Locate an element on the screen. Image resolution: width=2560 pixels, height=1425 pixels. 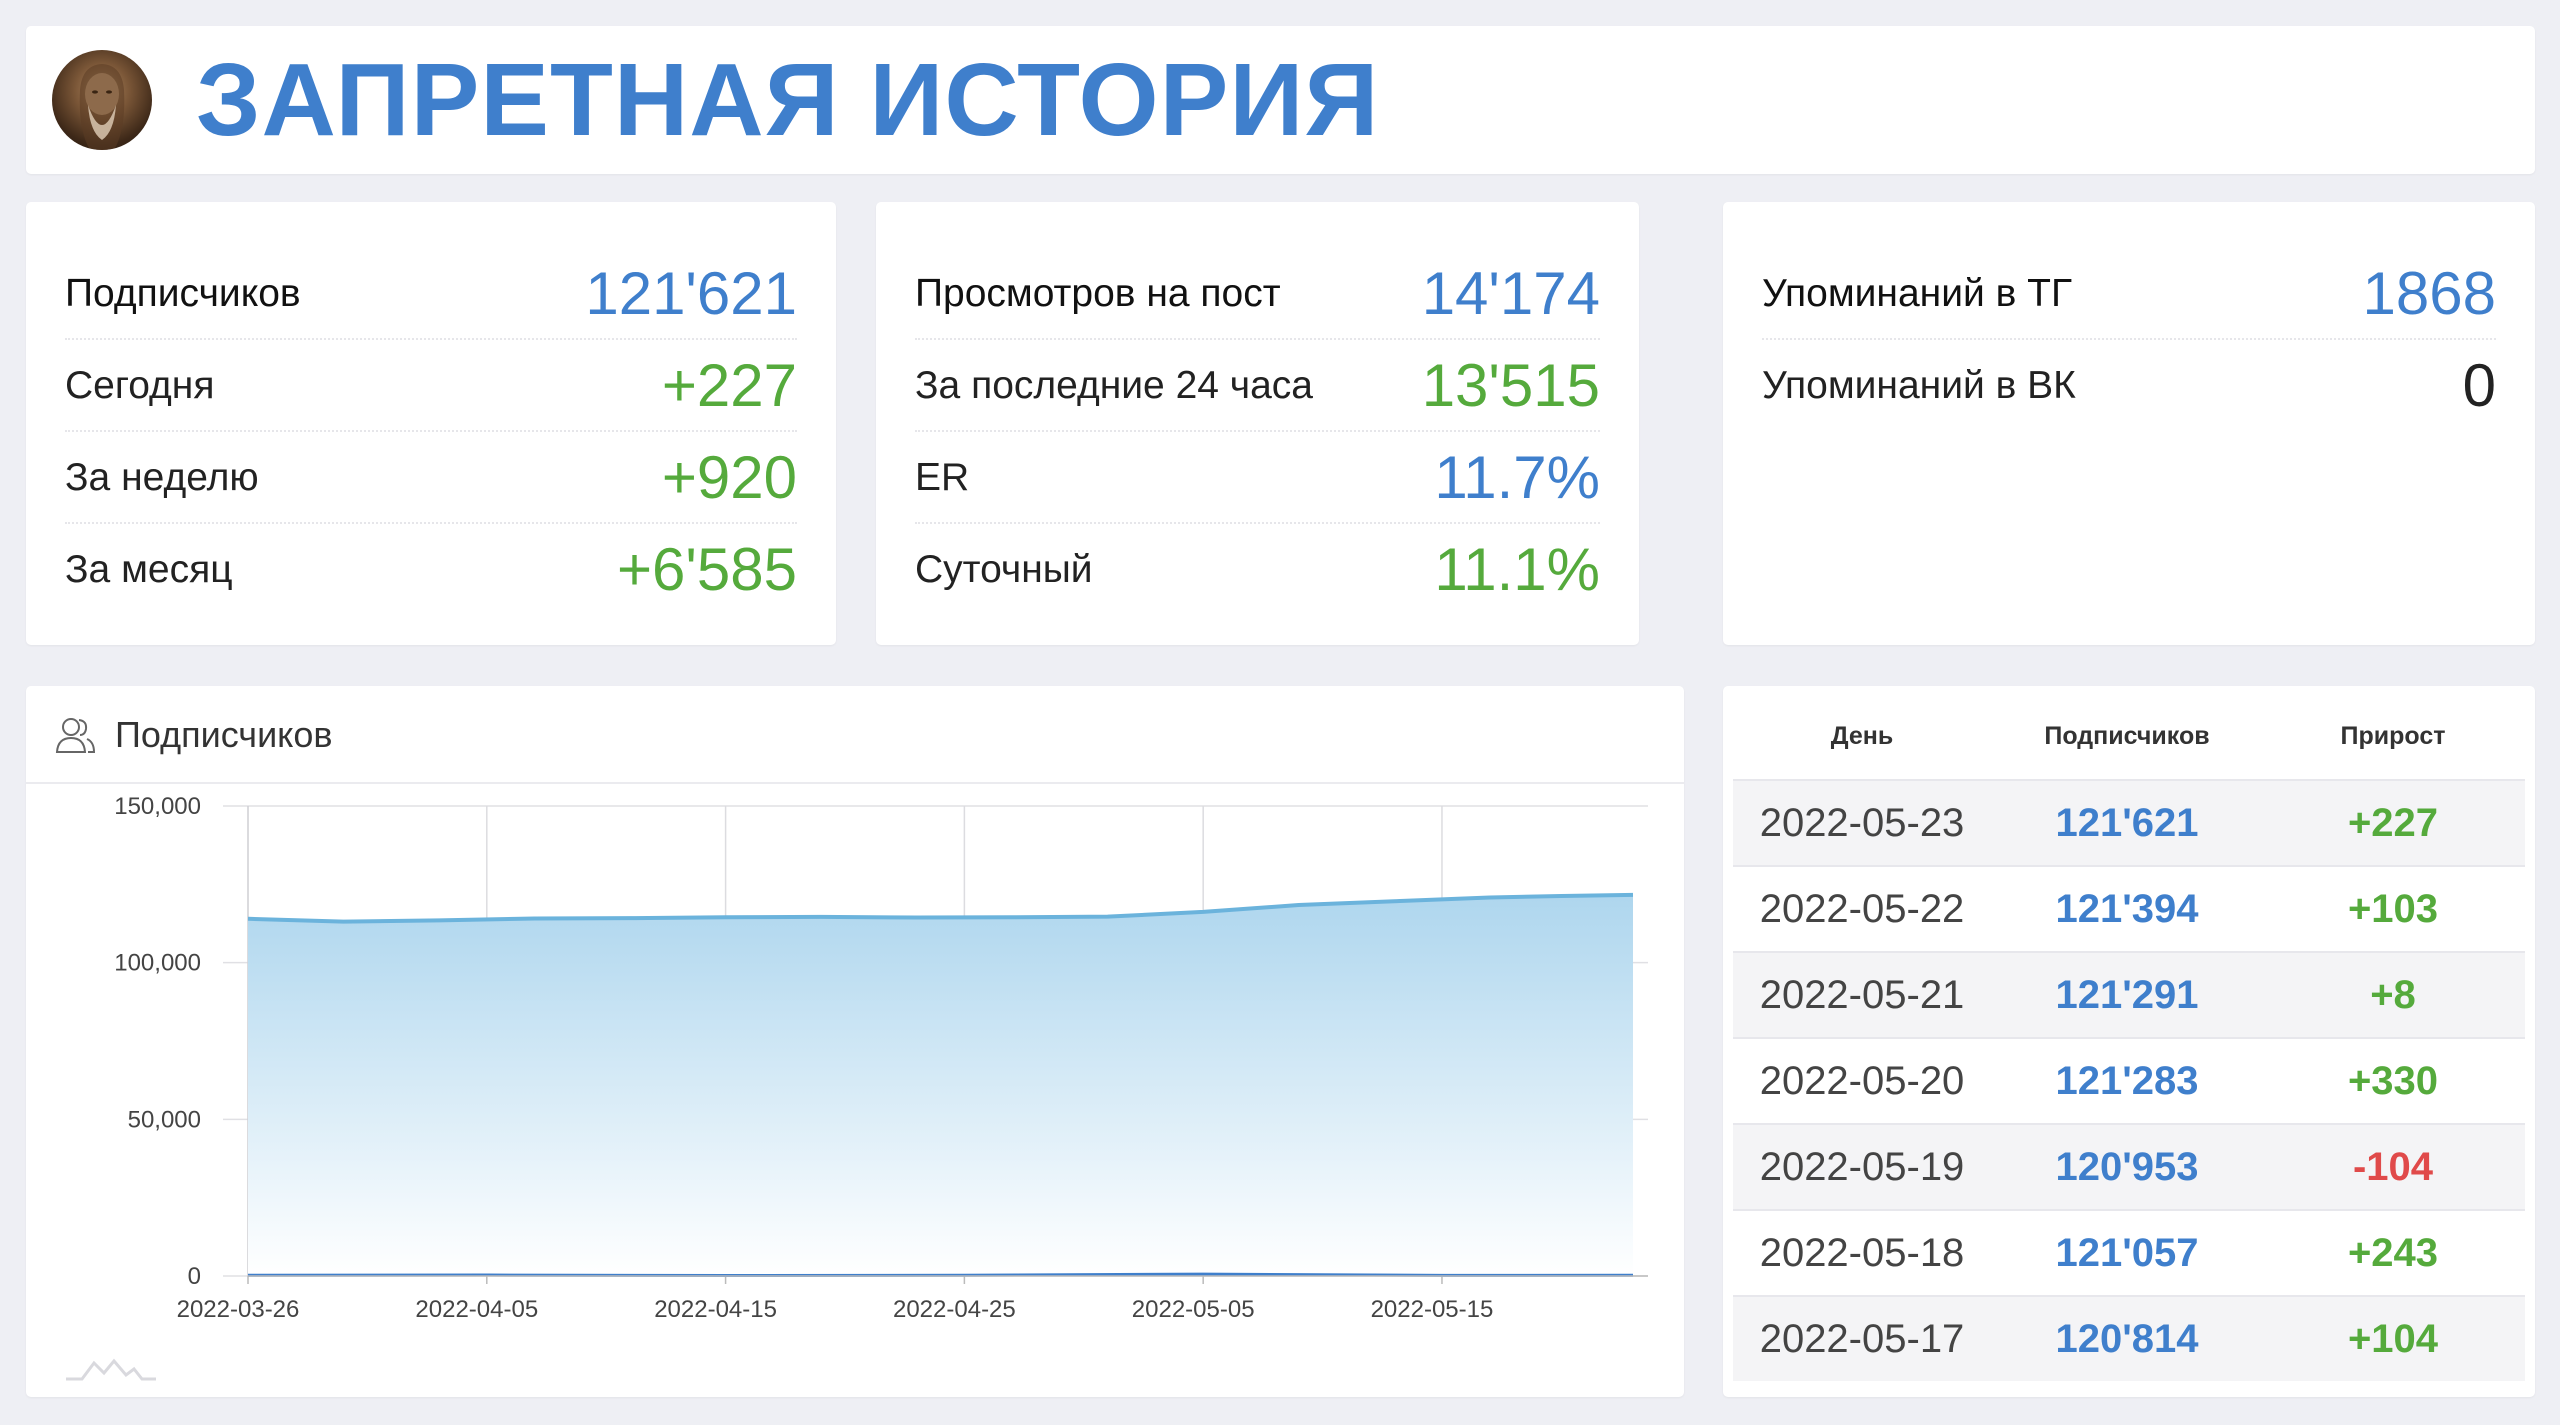
cell-subscribers: 121'057 is located at coordinates (2127, 1253).